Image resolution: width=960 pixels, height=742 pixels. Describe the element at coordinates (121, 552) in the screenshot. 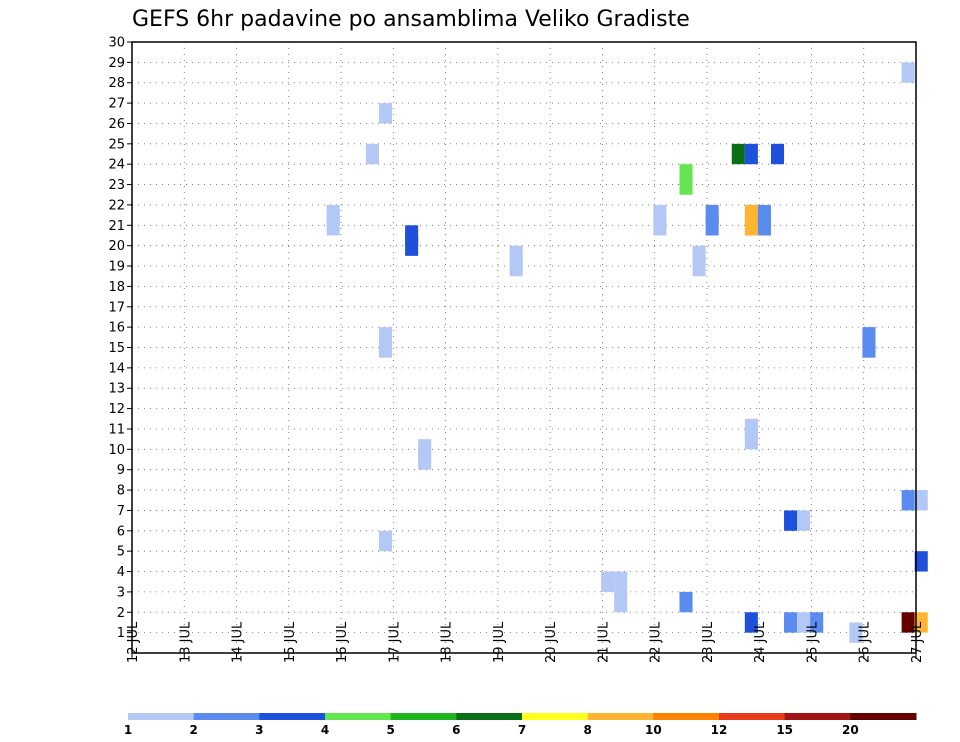

I see `y-tick-label: 5` at that location.